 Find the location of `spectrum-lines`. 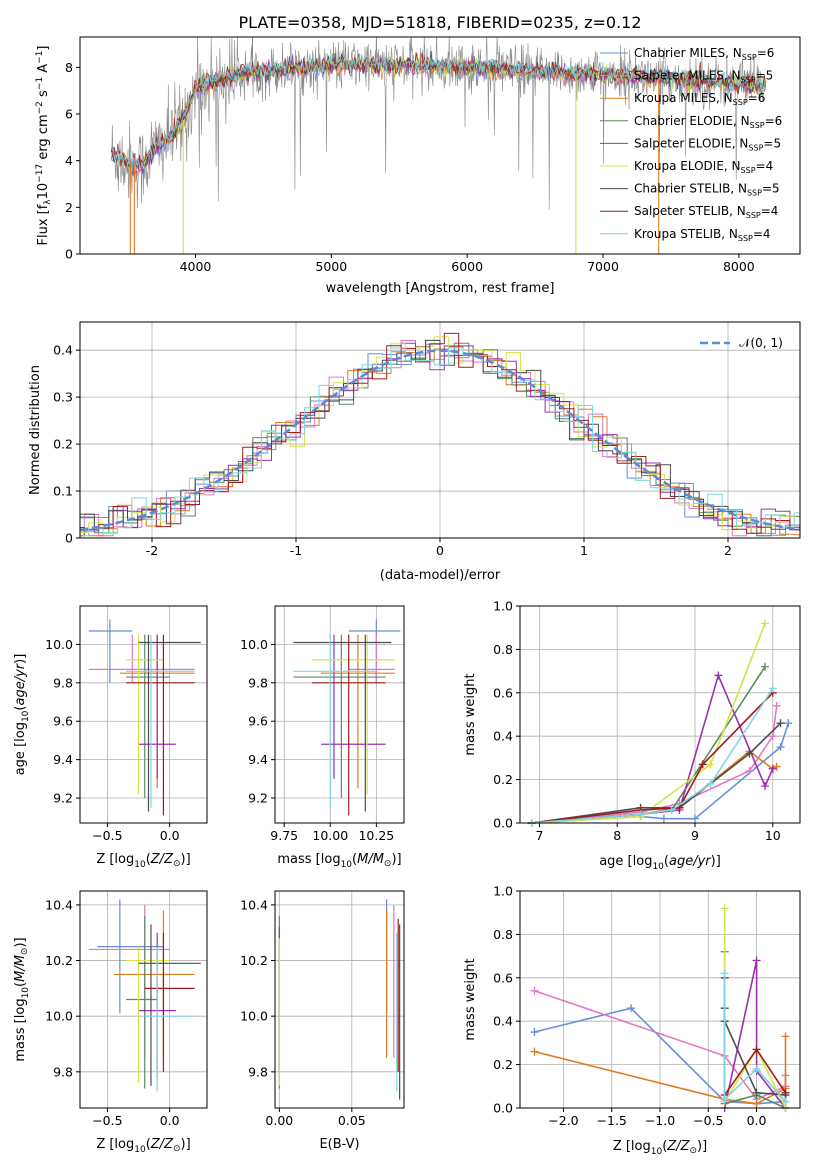

spectrum-lines is located at coordinates (438, 145).